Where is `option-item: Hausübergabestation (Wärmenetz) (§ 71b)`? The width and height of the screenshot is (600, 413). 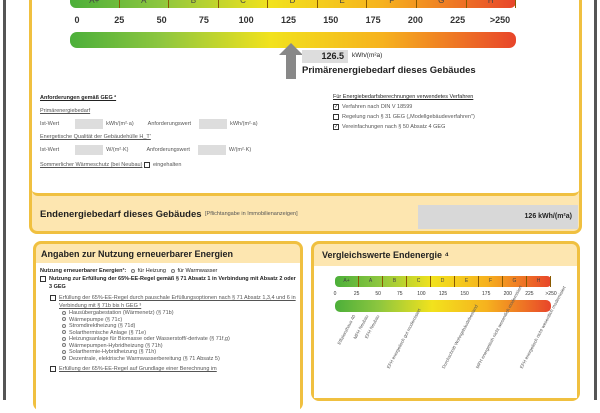 option-item: Hausübergabestation (Wärmenetz) (§ 71b) is located at coordinates (180, 313).